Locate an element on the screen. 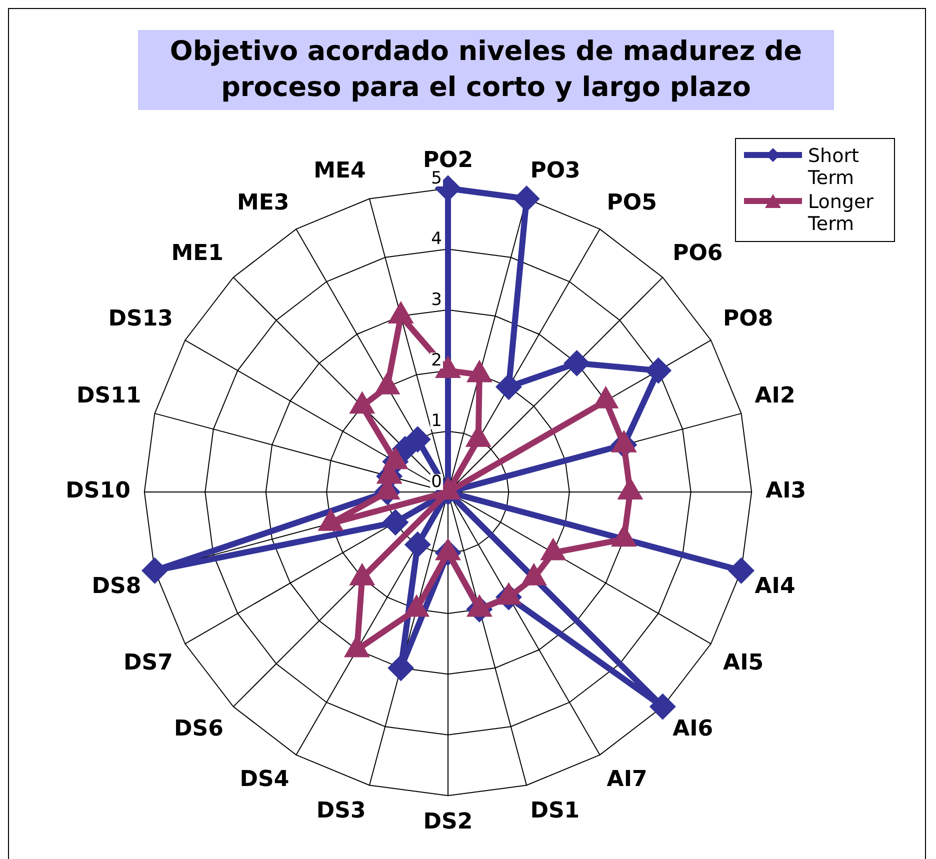 Image resolution: width=936 pixels, height=859 pixels. y-tick-label: 1 is located at coordinates (436, 421).